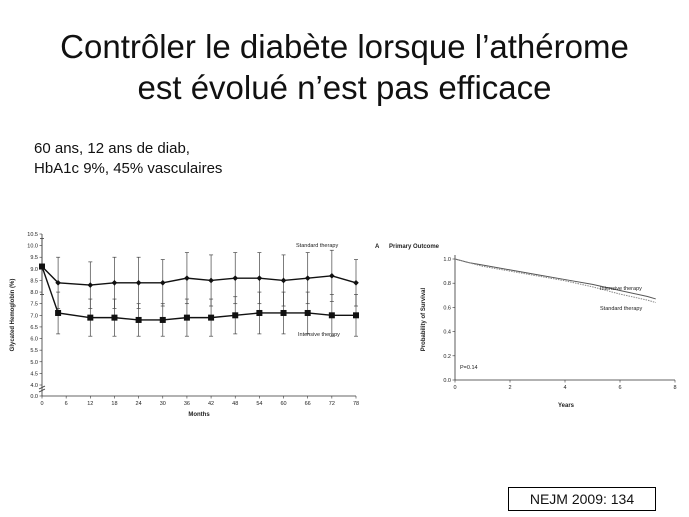  Describe the element at coordinates (34, 397) in the screenshot. I see `chart1-y-tick-label: 0.0` at that location.